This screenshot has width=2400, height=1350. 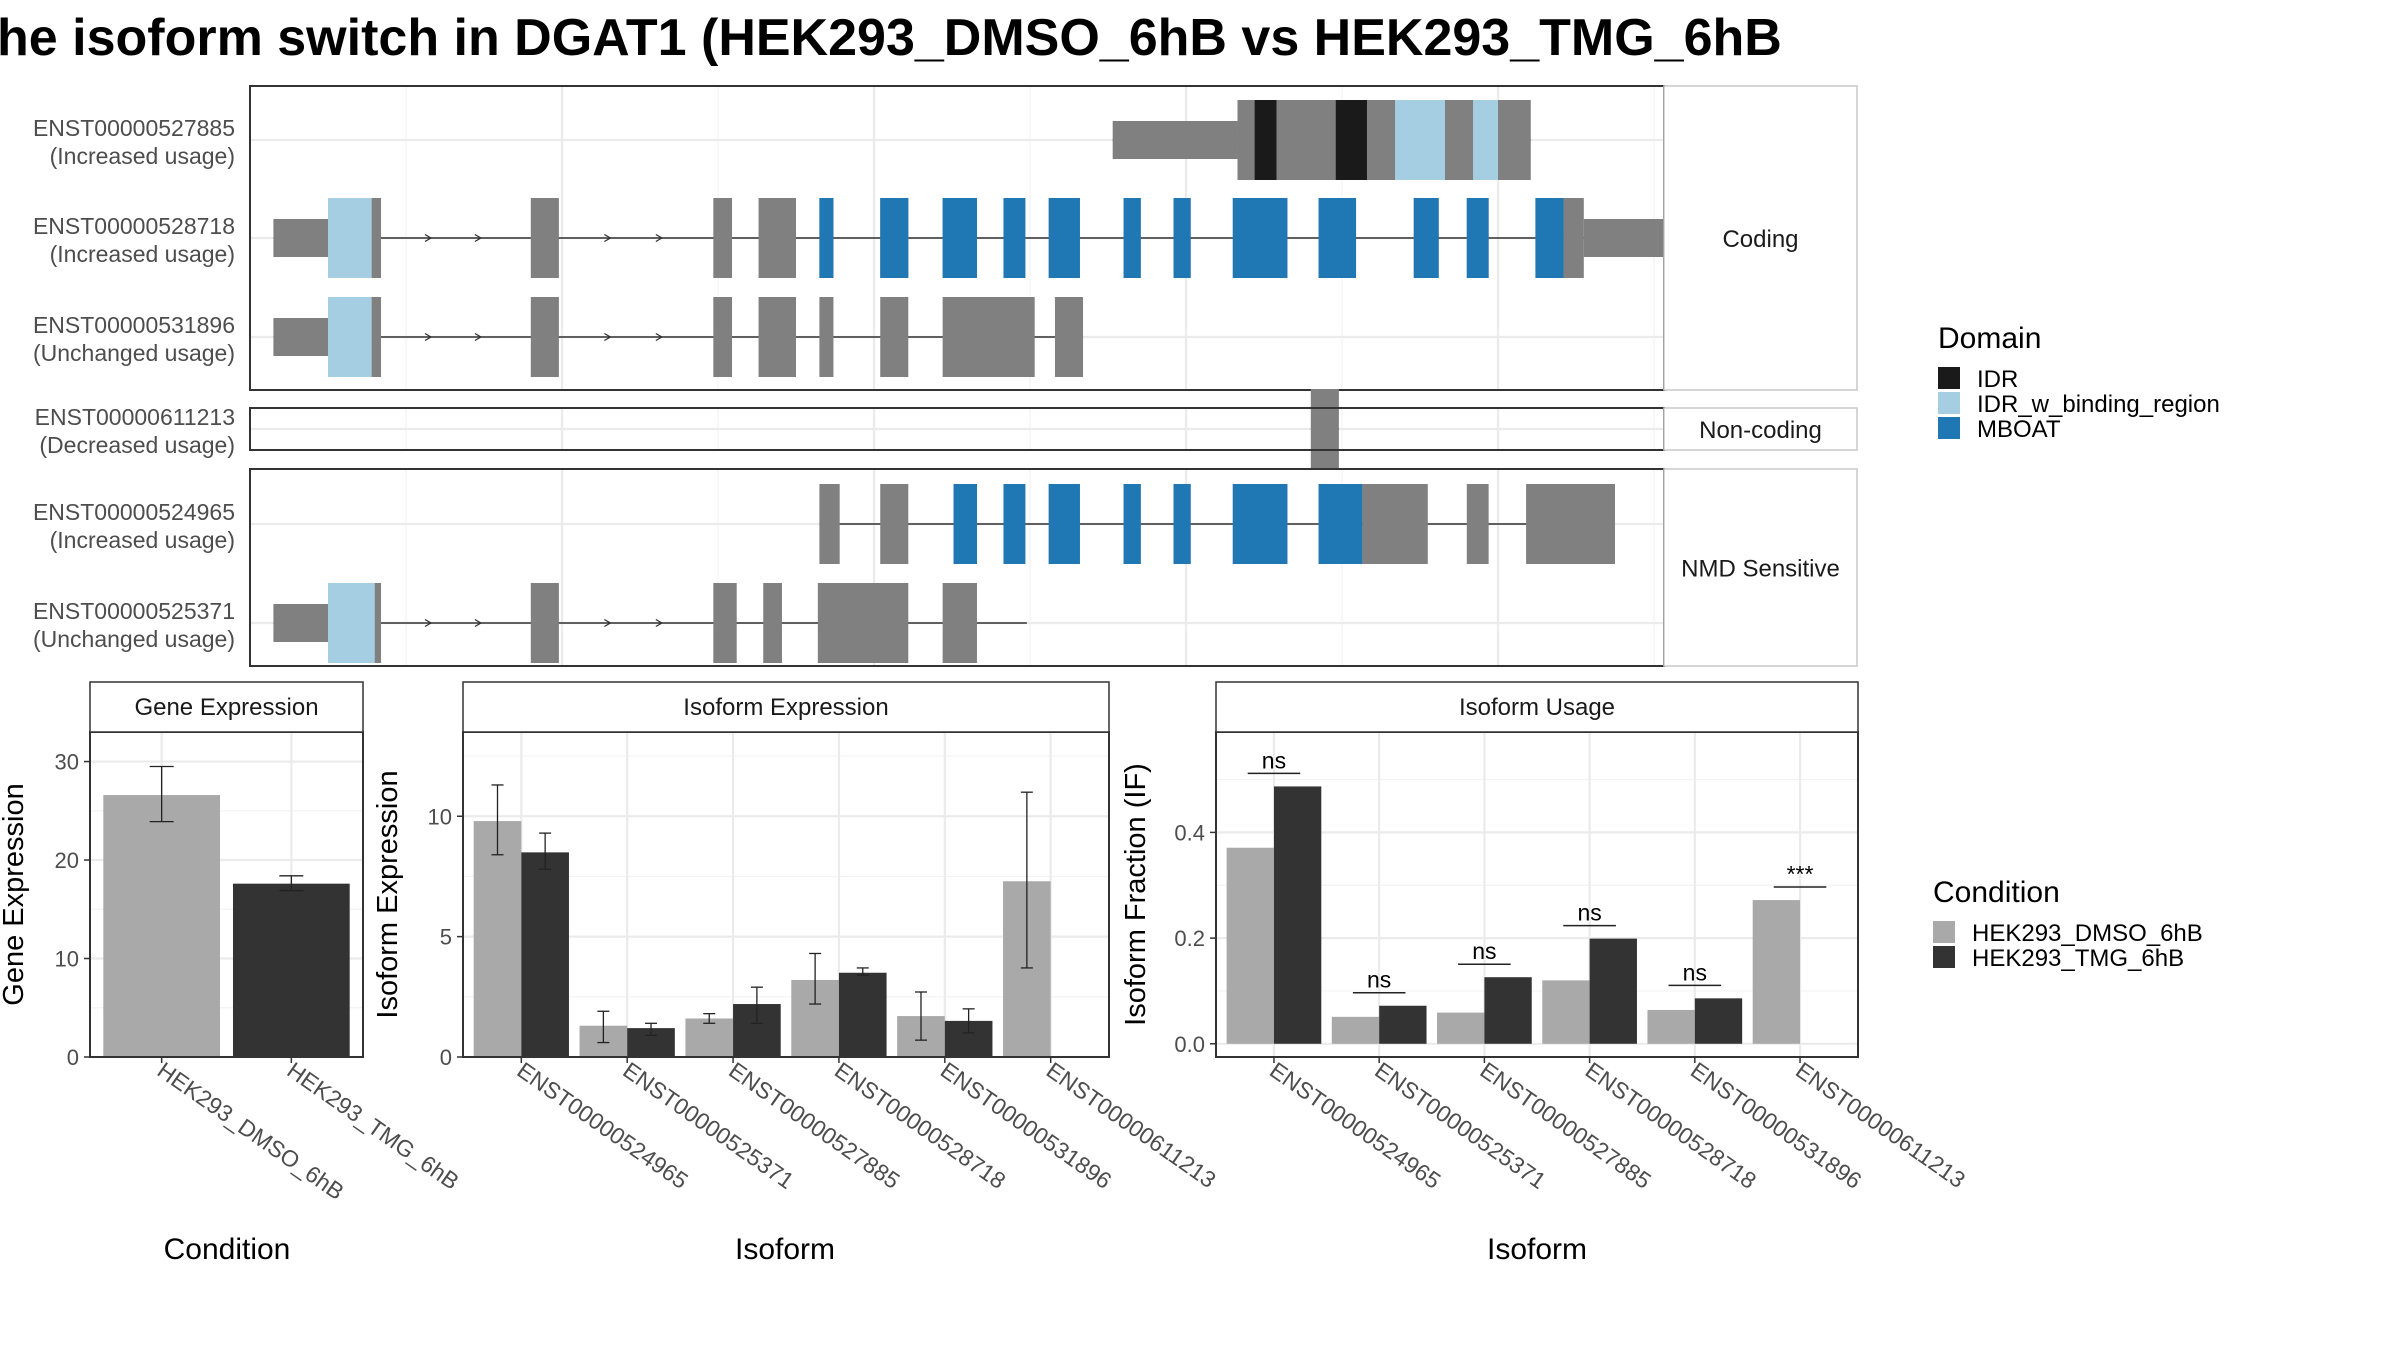 I want to click on transcript-id-label: ENST00000528718, so click(x=134, y=226).